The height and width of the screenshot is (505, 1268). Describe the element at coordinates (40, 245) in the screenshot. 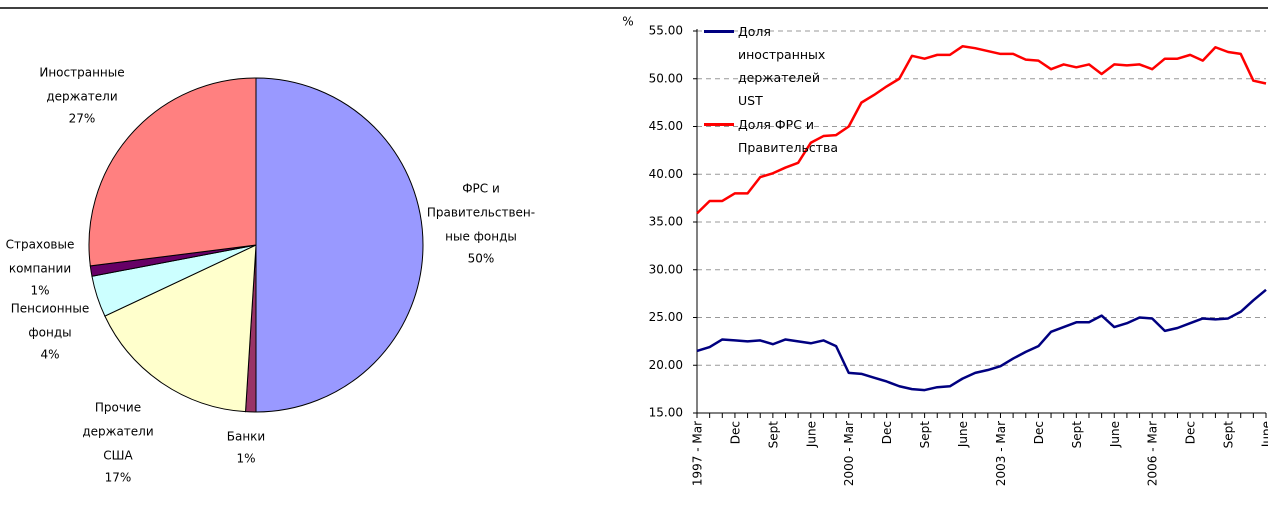

I see `slice-label: Страховые` at that location.